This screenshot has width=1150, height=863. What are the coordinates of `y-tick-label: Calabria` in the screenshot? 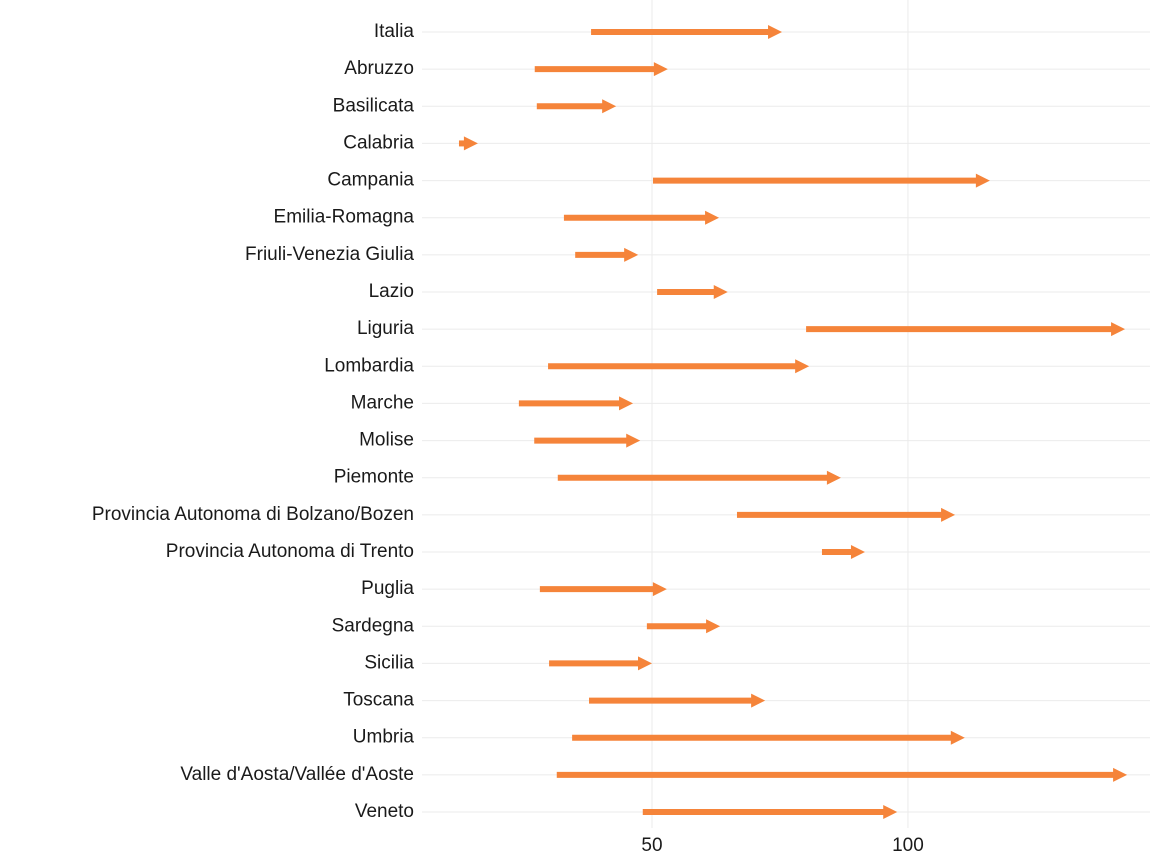 It's located at (378, 142).